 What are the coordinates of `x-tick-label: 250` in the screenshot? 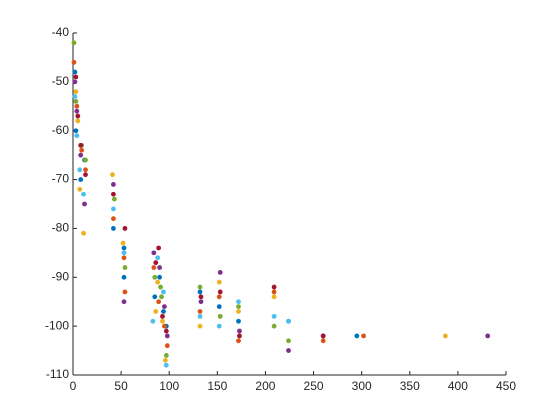 It's located at (314, 386).